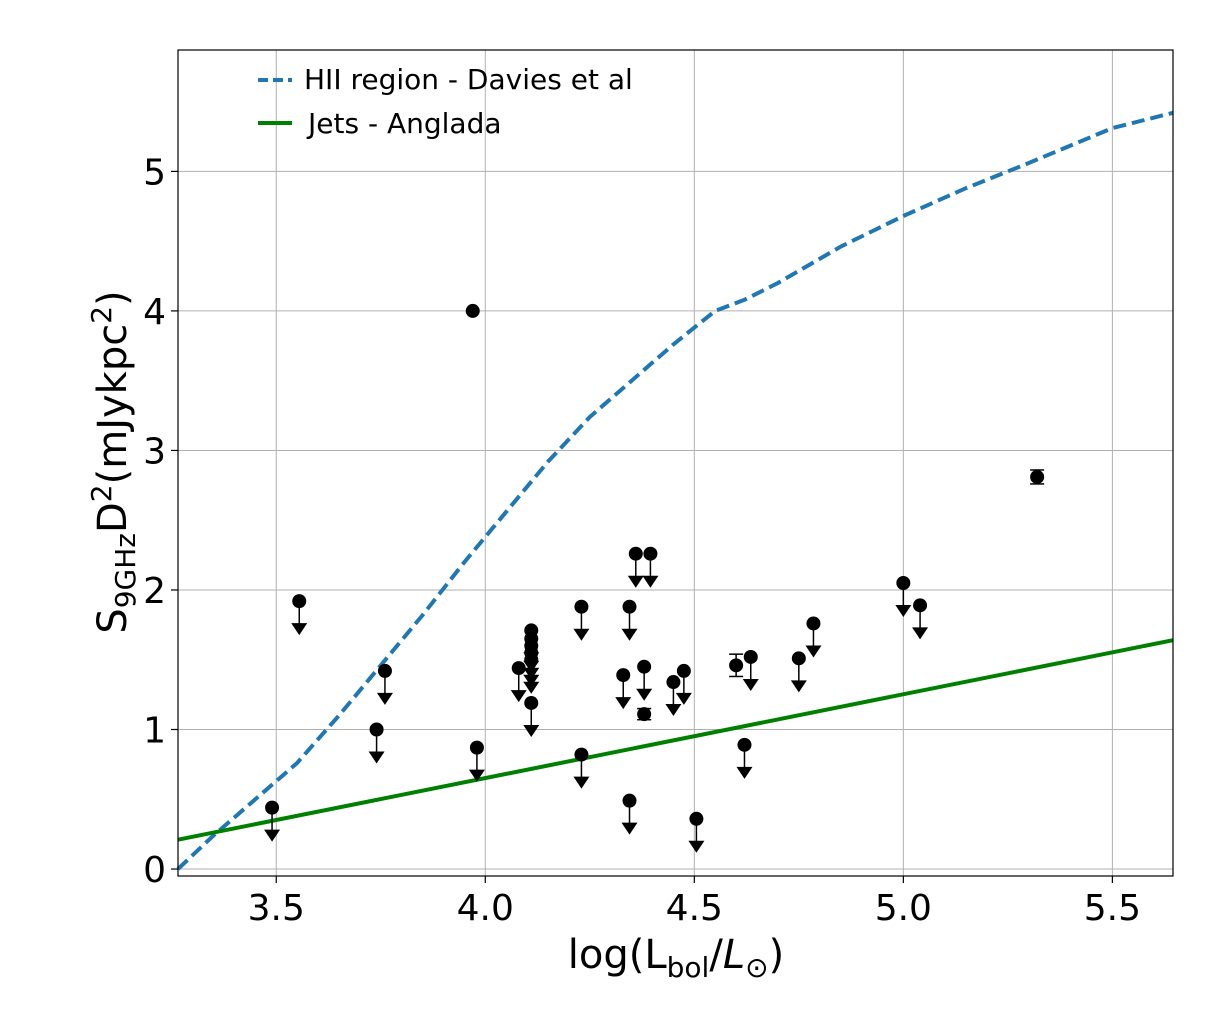  What do you see at coordinates (276, 908) in the screenshot?
I see `x-tick-label: 3.5` at bounding box center [276, 908].